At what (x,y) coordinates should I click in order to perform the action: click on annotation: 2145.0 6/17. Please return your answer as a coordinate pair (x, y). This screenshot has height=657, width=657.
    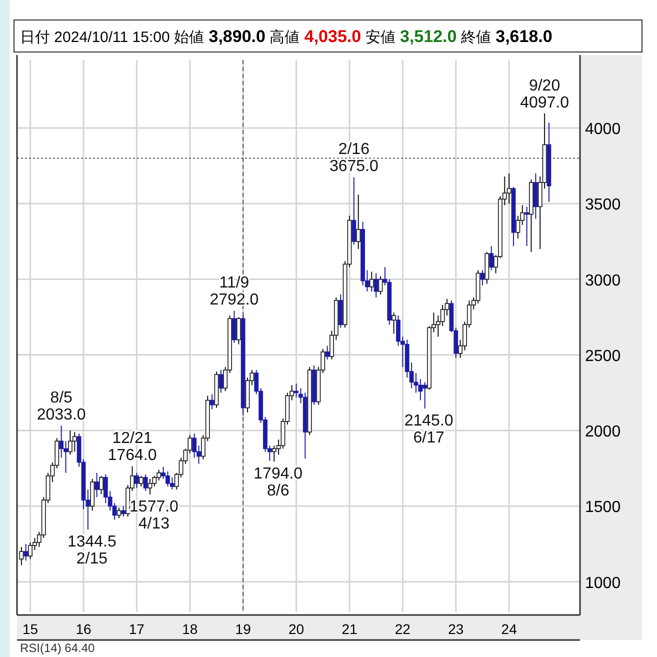
    Looking at the image, I should click on (429, 429).